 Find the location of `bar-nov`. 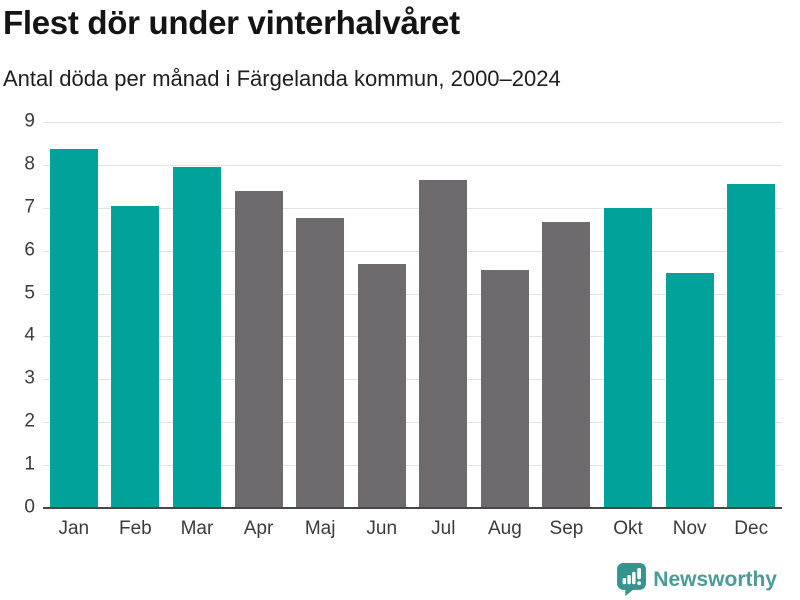

bar-nov is located at coordinates (689, 390).